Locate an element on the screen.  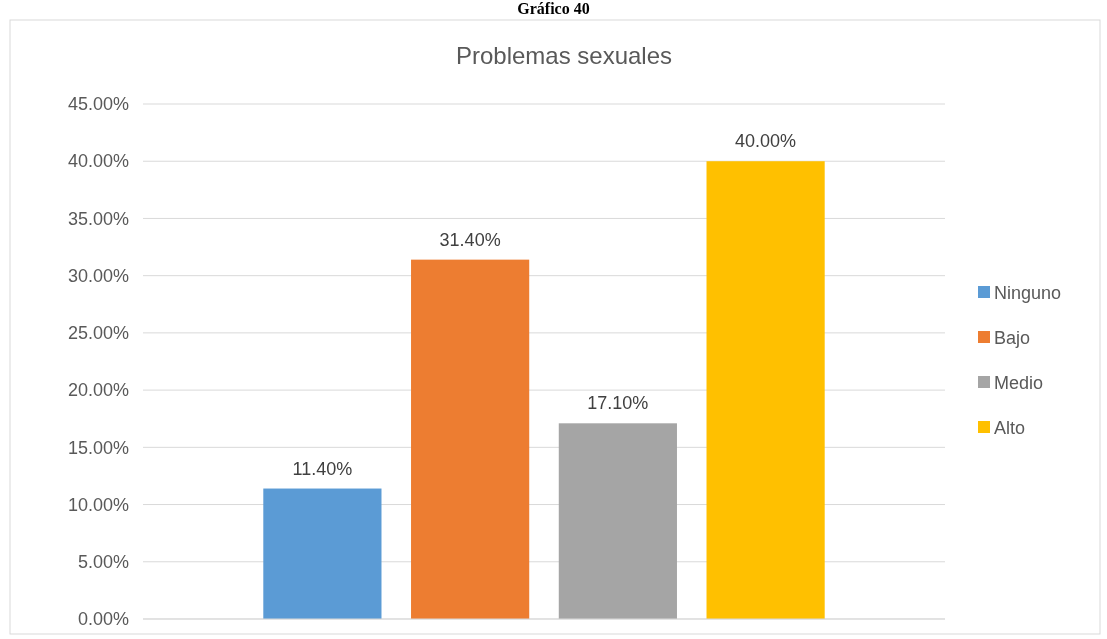
y-tick-label: 20.00% is located at coordinates (98, 390).